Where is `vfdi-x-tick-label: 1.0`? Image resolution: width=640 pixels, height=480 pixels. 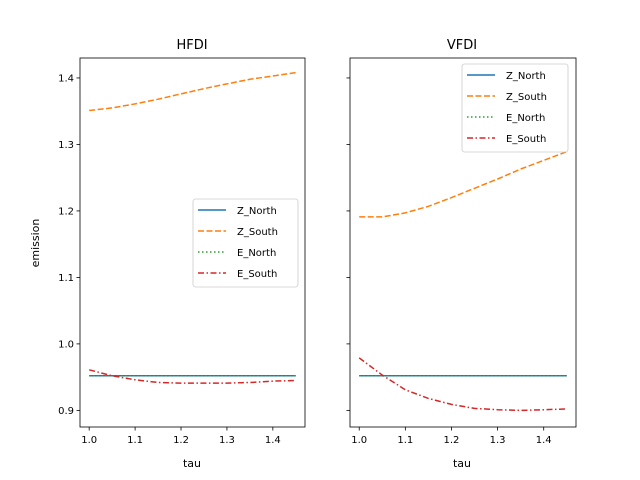
vfdi-x-tick-label: 1.0 is located at coordinates (359, 440).